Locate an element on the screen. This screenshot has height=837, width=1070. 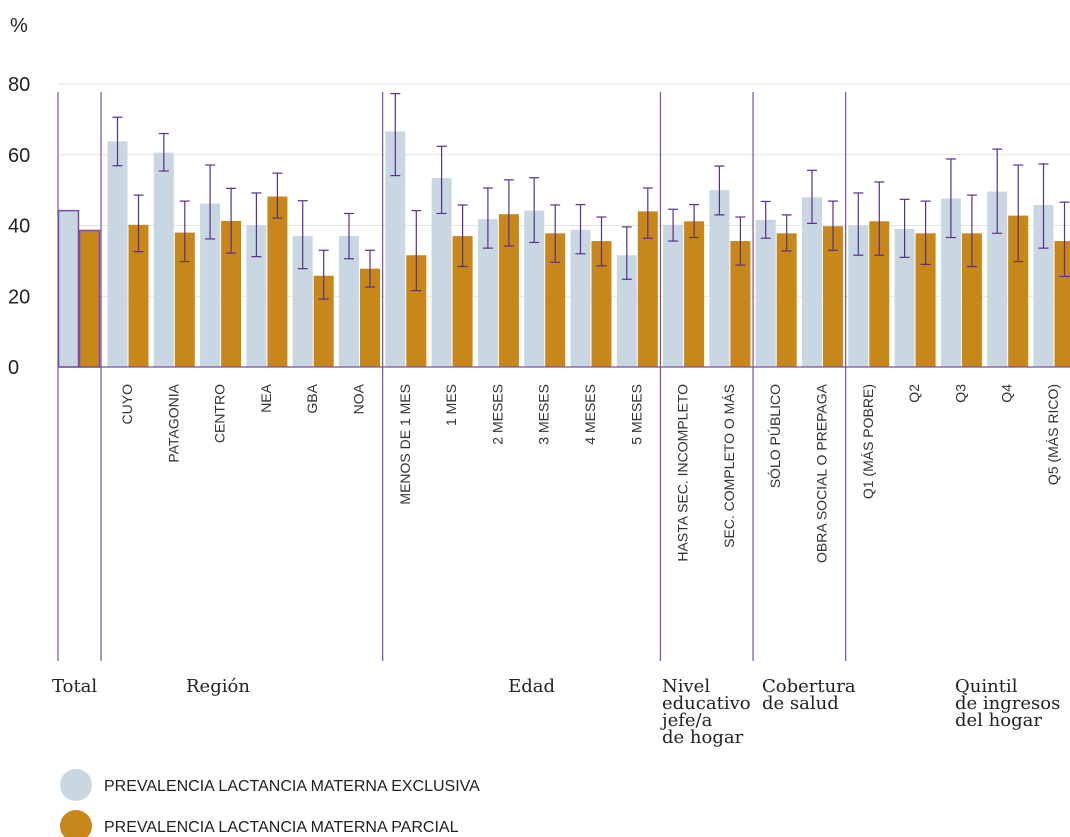
x-tick-label: 5 MESES is located at coordinates (636, 414).